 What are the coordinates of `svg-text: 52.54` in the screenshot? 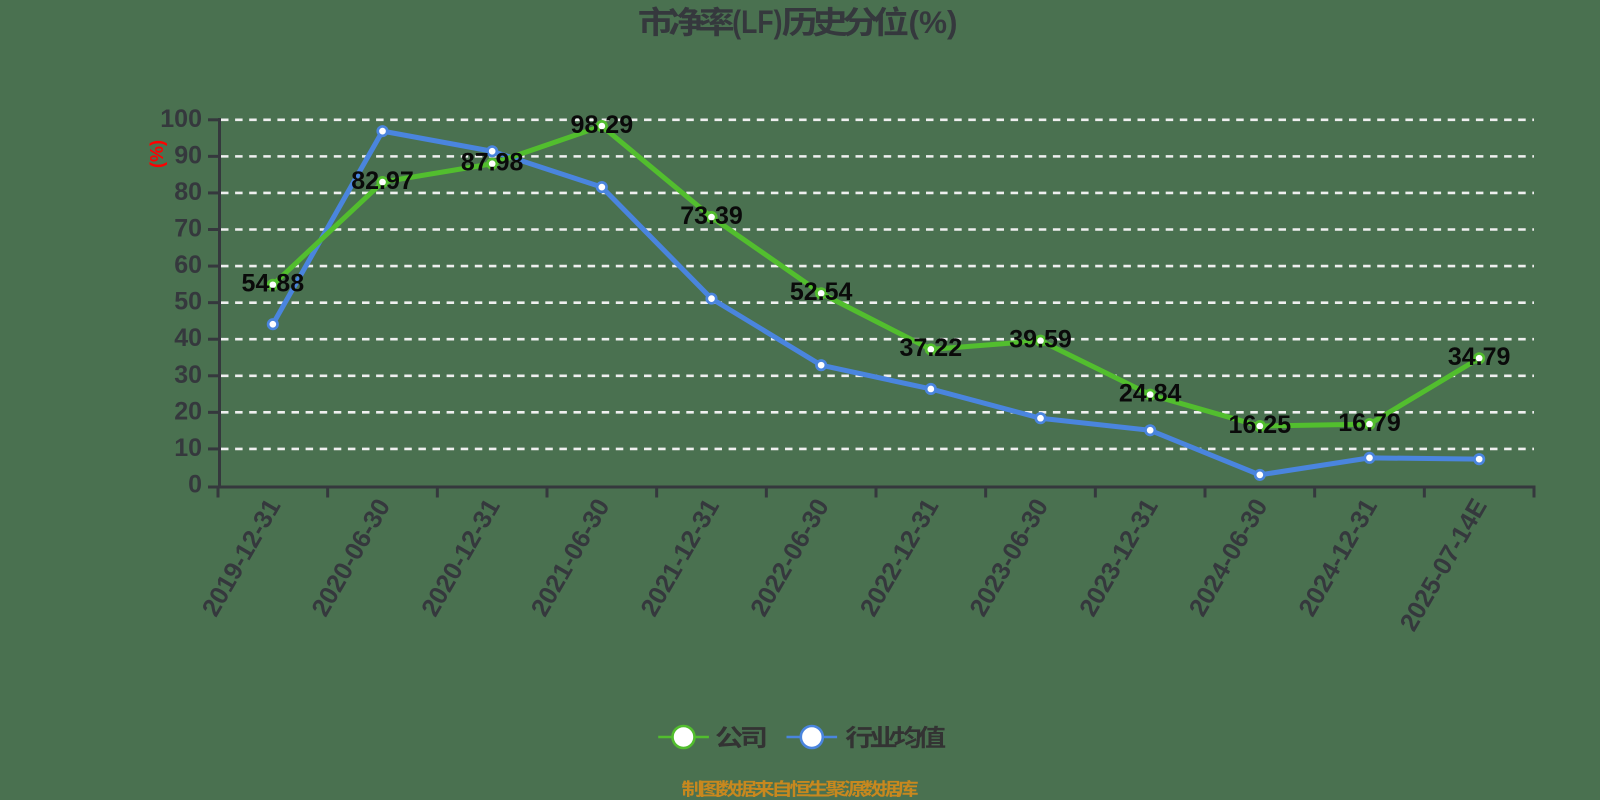 It's located at (821, 292).